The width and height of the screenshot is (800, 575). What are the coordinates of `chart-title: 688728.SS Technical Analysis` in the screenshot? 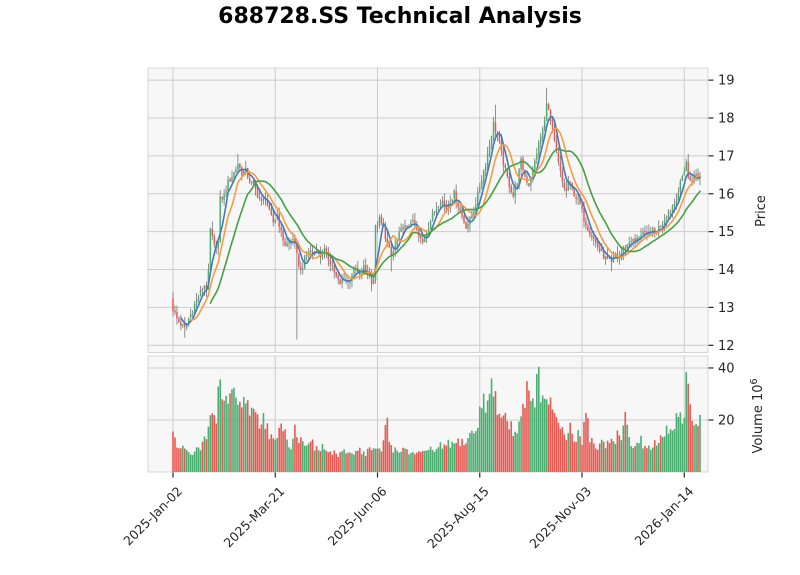 It's located at (400, 16).